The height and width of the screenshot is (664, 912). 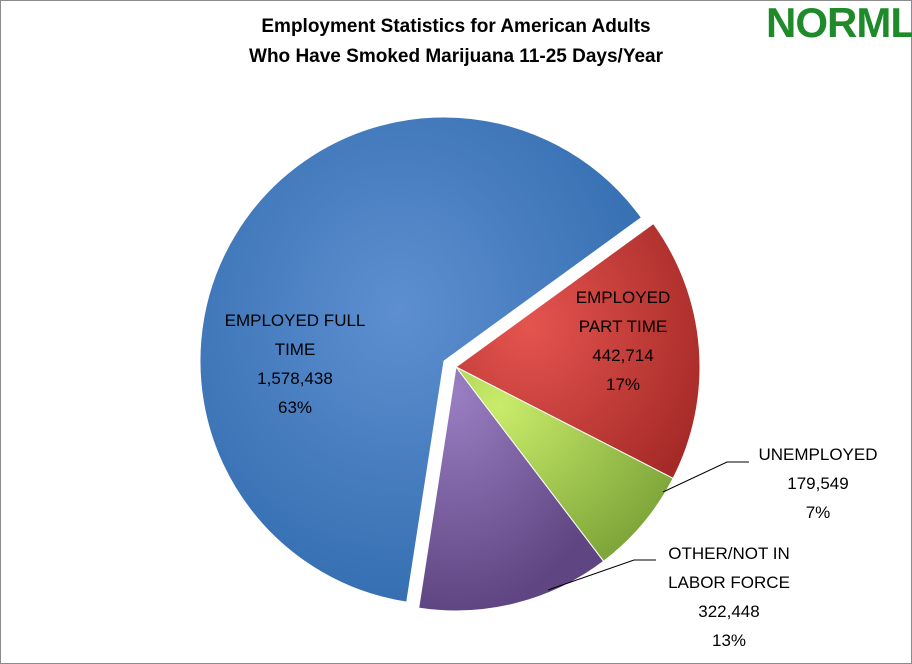 What do you see at coordinates (729, 582) in the screenshot?
I see `label-other-name-2: LABOR FORCE` at bounding box center [729, 582].